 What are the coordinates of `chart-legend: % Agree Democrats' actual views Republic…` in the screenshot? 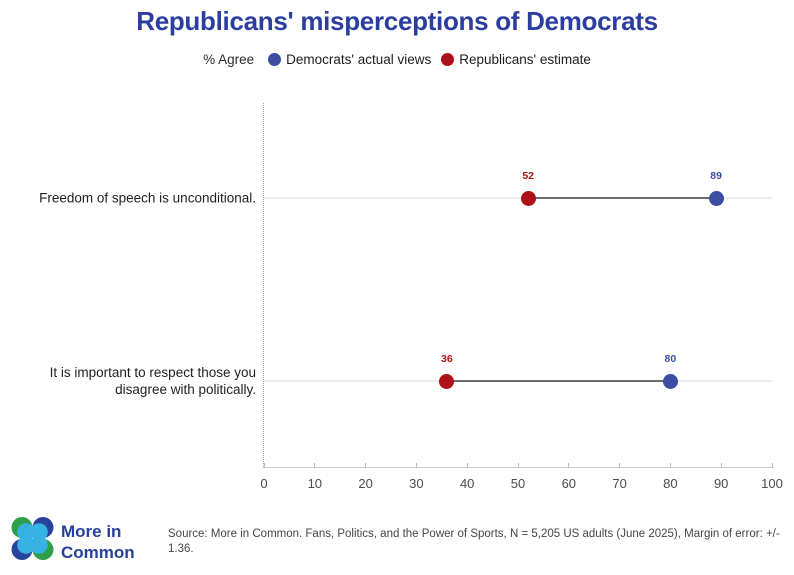 It's located at (397, 59).